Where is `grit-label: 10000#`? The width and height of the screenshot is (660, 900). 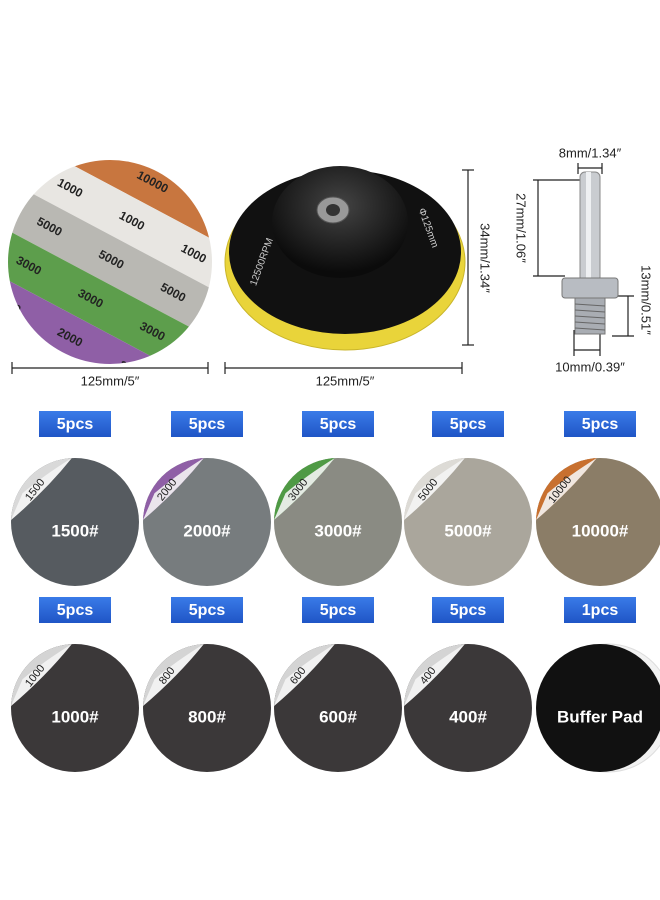 grit-label: 10000# is located at coordinates (600, 530).